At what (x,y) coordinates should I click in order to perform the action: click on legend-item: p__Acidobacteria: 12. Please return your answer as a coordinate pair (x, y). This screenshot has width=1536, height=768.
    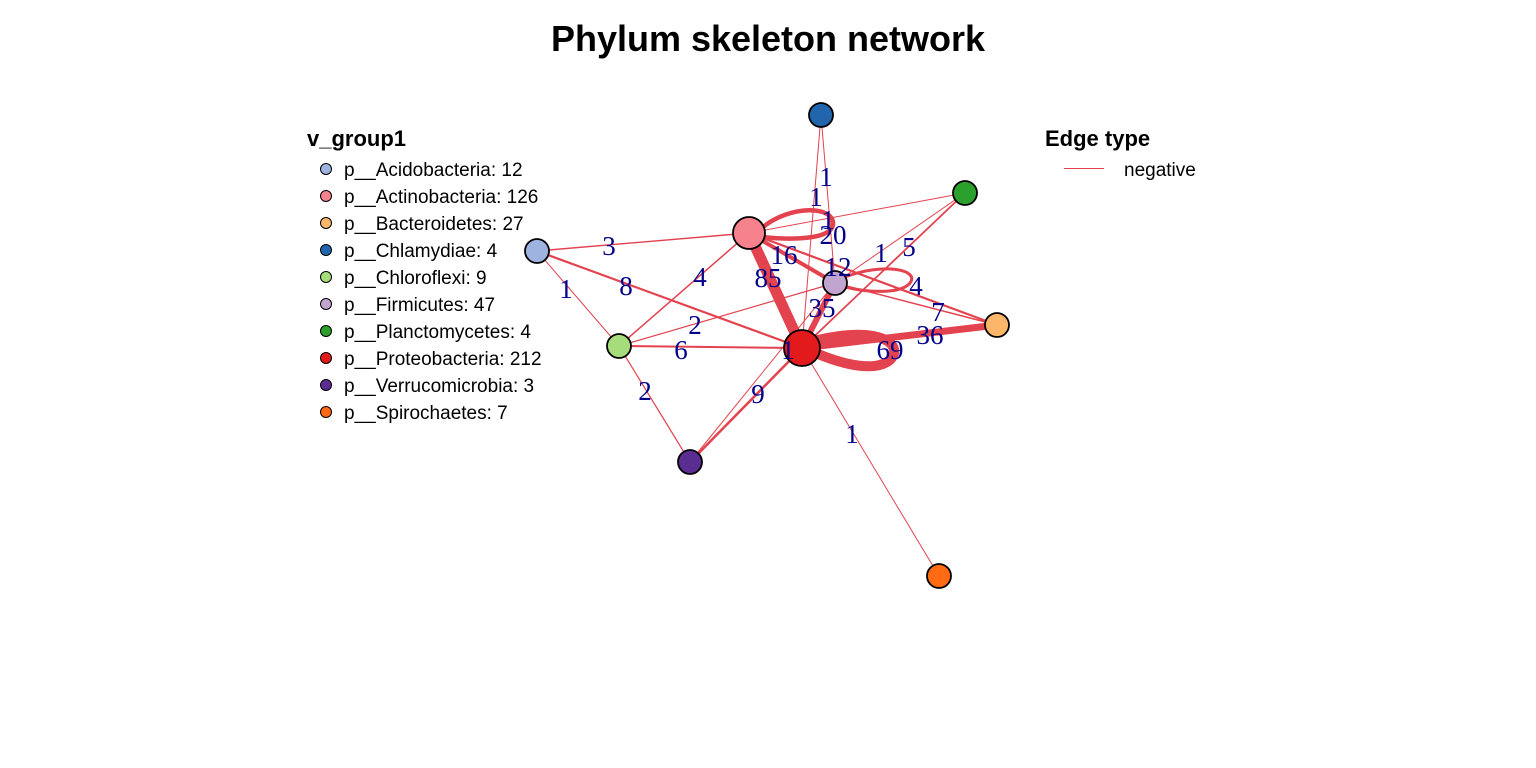
    Looking at the image, I should click on (421, 171).